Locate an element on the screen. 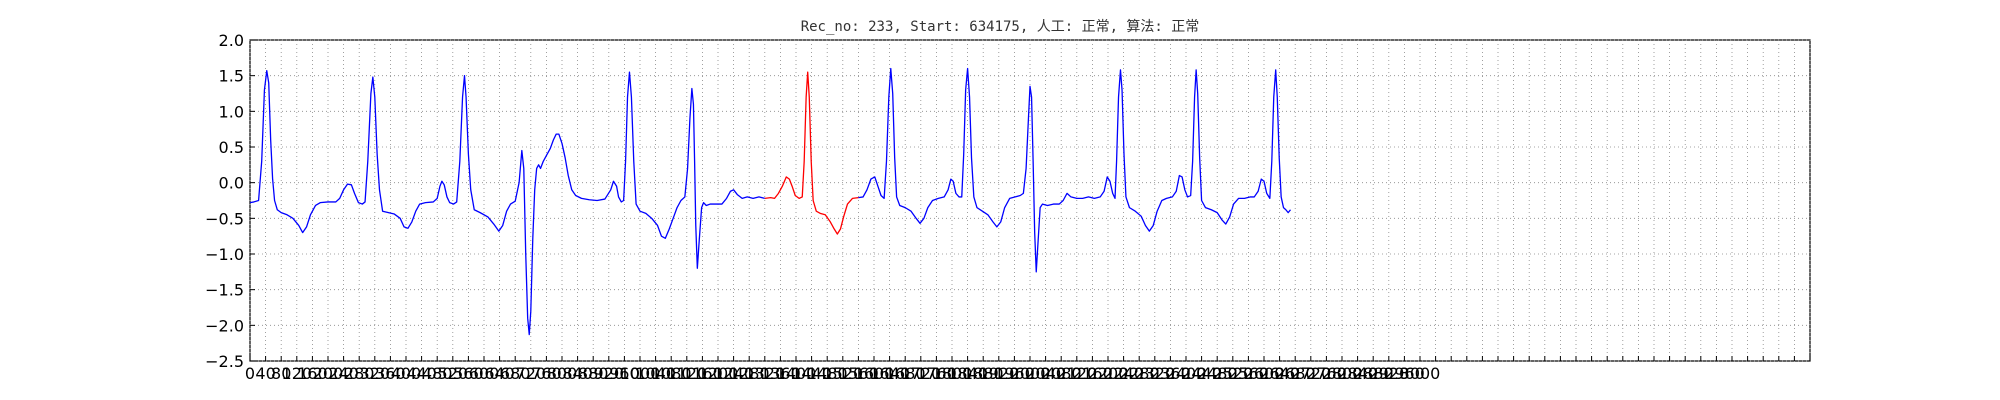 This screenshot has width=2000, height=400. x-tick-label: 760 is located at coordinates (546, 373).